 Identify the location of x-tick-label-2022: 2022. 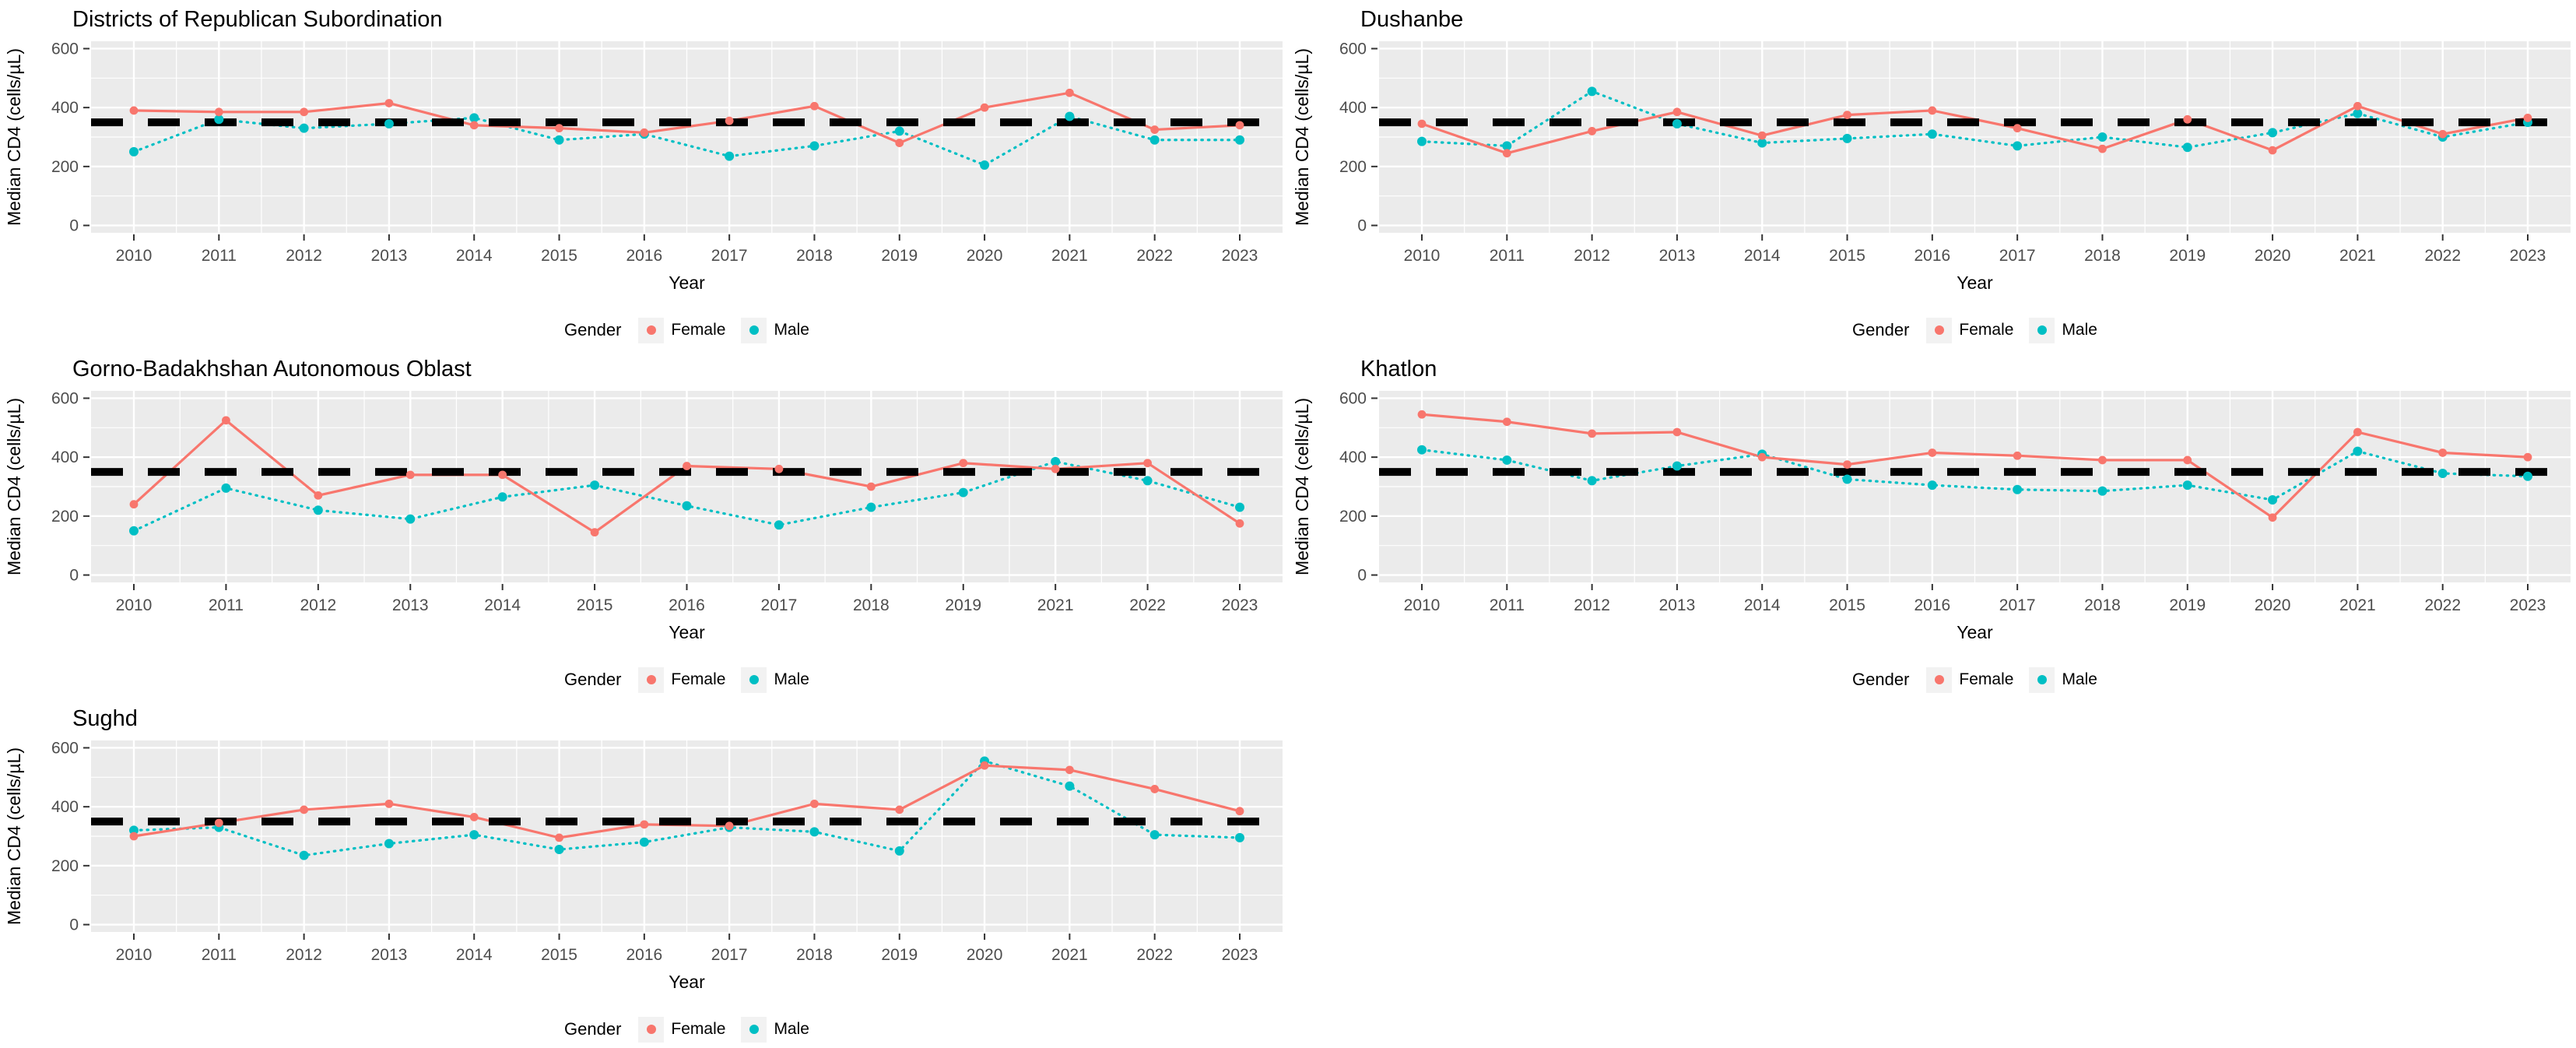
(2443, 256).